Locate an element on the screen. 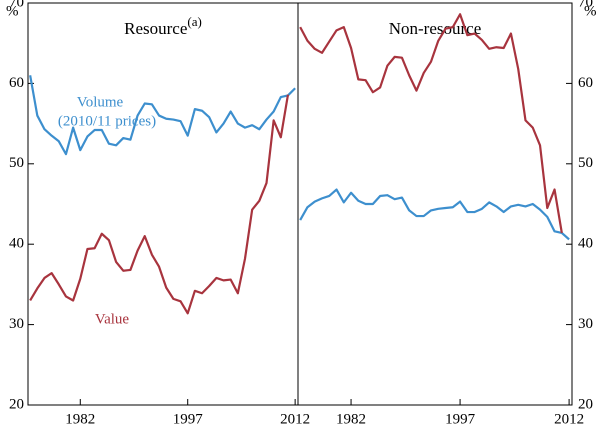 The width and height of the screenshot is (600, 431). panel-title-text: Resource is located at coordinates (155, 28).